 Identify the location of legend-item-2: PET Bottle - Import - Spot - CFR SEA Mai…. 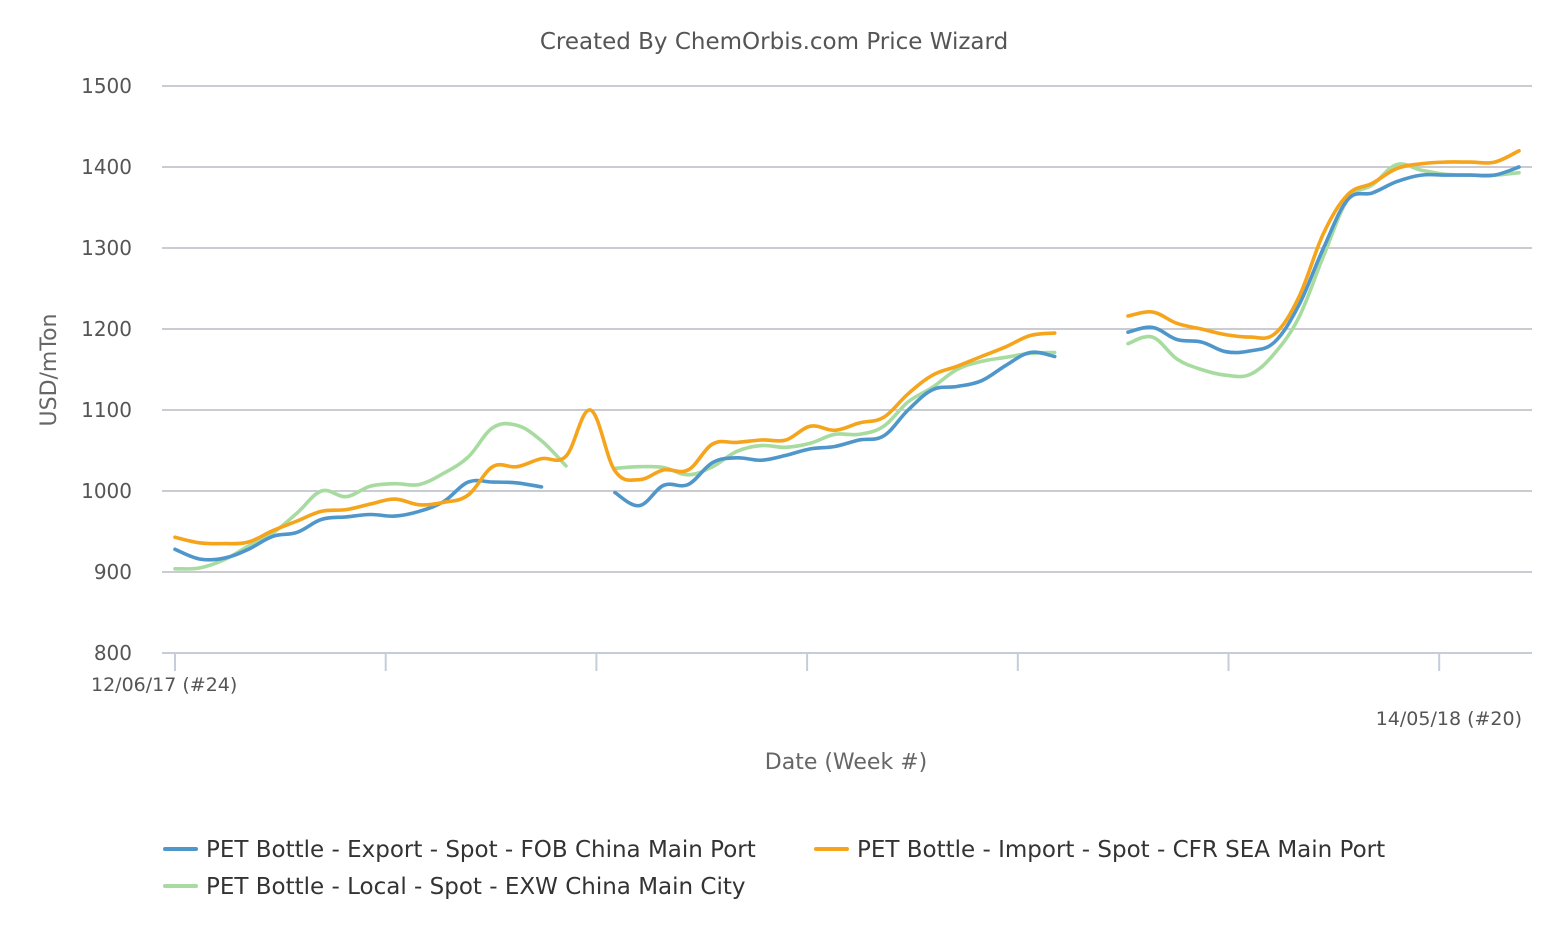
(1099, 850).